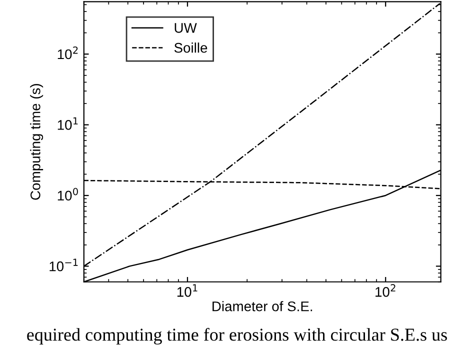  Describe the element at coordinates (68, 194) in the screenshot. I see `y-tick-label: 10$^{0}$` at that location.